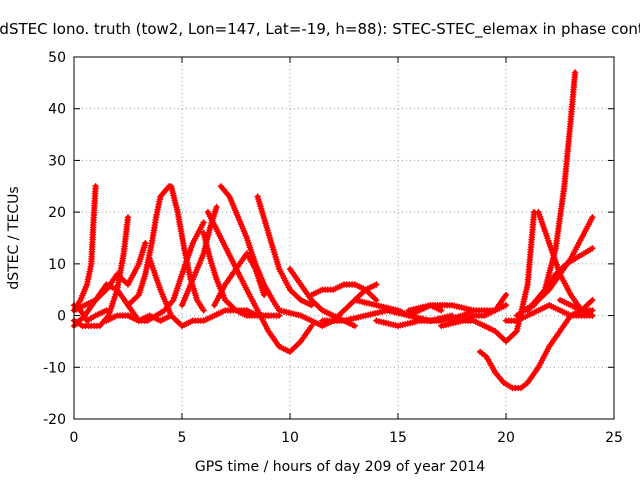  What do you see at coordinates (614, 438) in the screenshot?
I see `x-tick-label: 25` at bounding box center [614, 438].